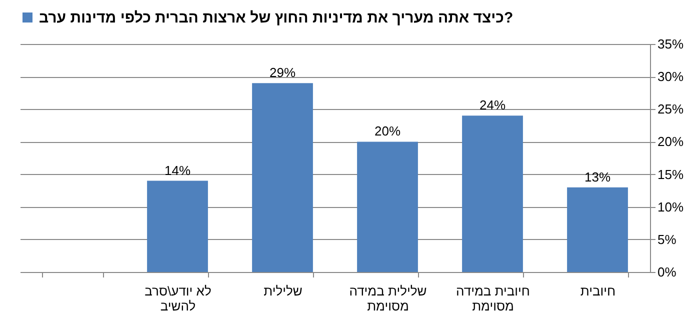 The image size is (694, 321). Describe the element at coordinates (493, 299) in the screenshot. I see `x-tick-label: חיובית במידה מסוימת` at that location.